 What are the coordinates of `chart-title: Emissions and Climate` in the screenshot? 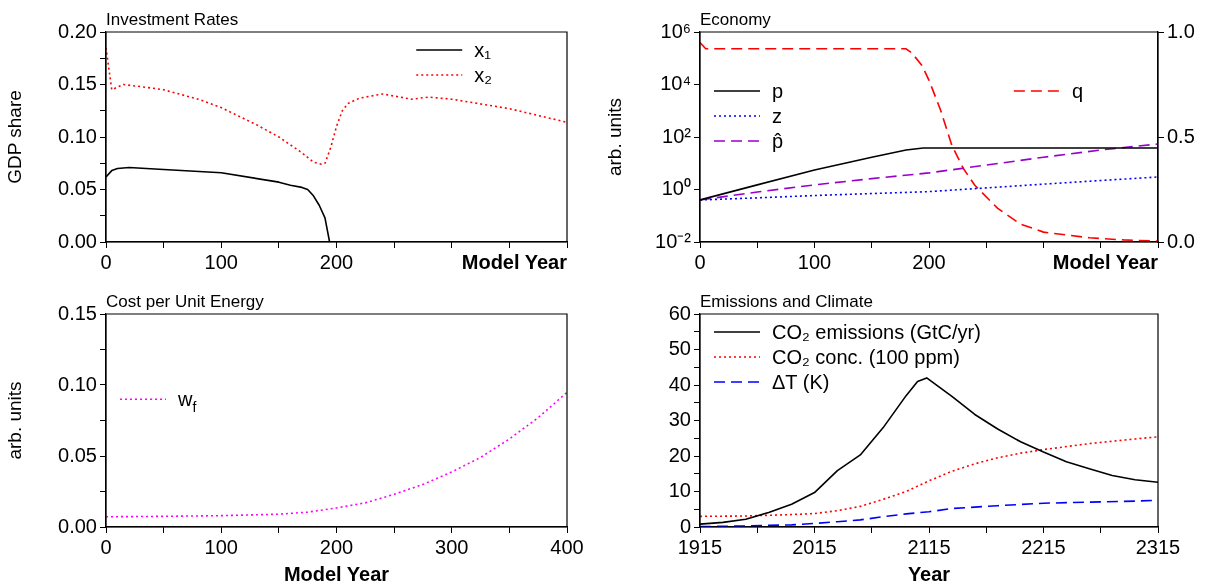 It's located at (786, 301).